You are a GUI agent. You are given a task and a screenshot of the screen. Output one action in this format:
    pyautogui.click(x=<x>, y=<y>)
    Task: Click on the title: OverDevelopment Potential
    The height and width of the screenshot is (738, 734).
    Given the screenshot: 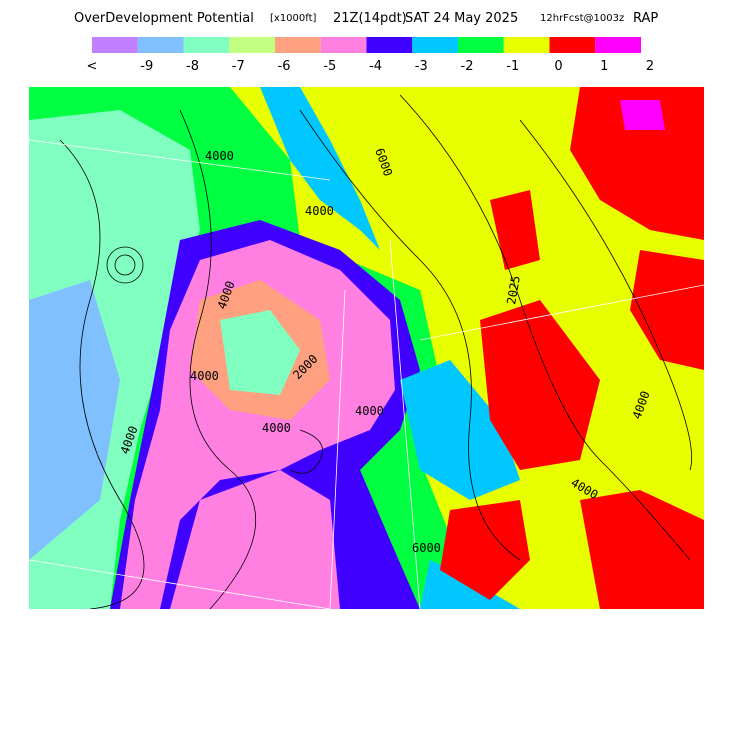 What is the action you would take?
    pyautogui.click(x=164, y=18)
    